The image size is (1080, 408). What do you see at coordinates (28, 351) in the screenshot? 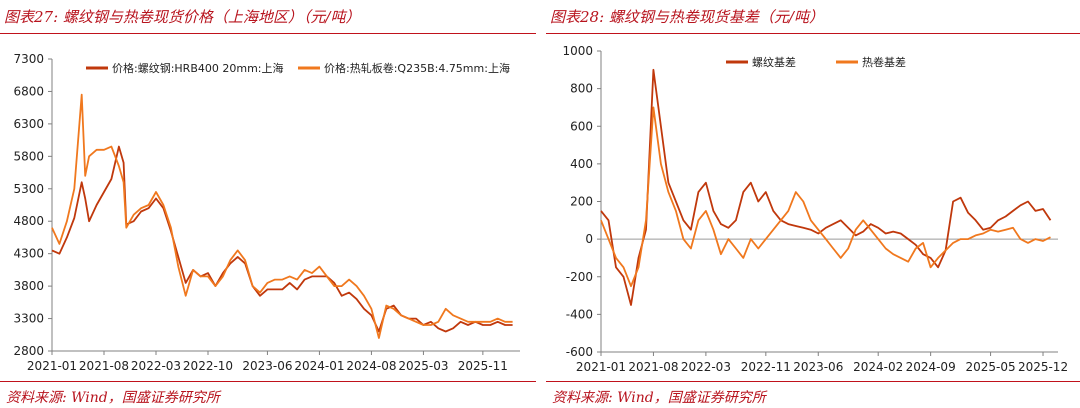
I see `y-tick-label: 2800` at bounding box center [28, 351].